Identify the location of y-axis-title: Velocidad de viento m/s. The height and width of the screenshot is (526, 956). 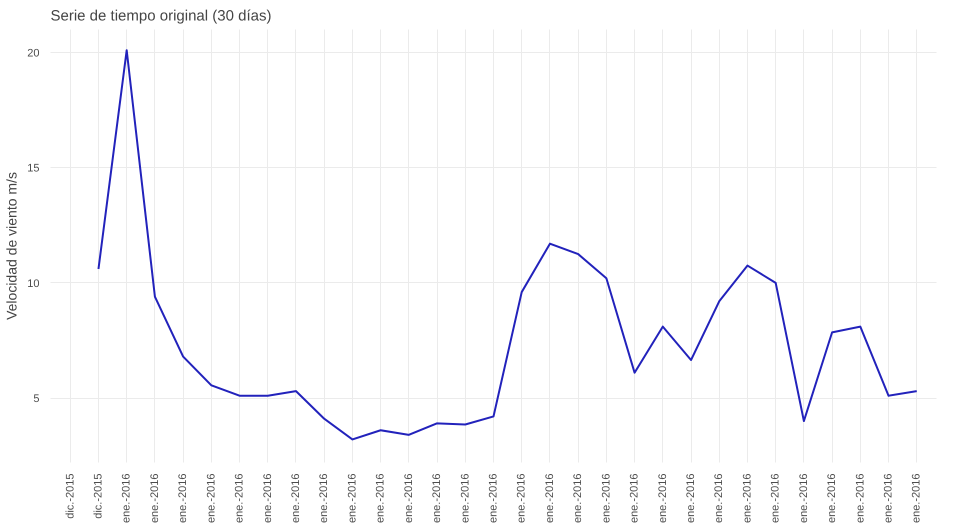
(11, 246).